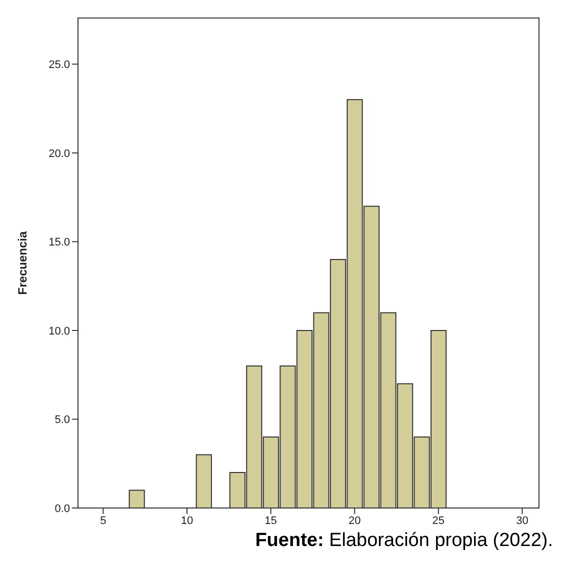  What do you see at coordinates (59, 65) in the screenshot?
I see `y-tick-label: 25.0` at bounding box center [59, 65].